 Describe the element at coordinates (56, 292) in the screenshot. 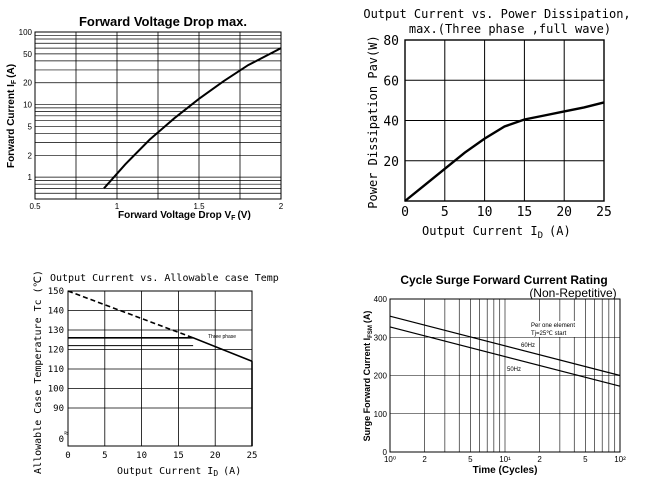

I see `chart3-y-tick: 150` at that location.